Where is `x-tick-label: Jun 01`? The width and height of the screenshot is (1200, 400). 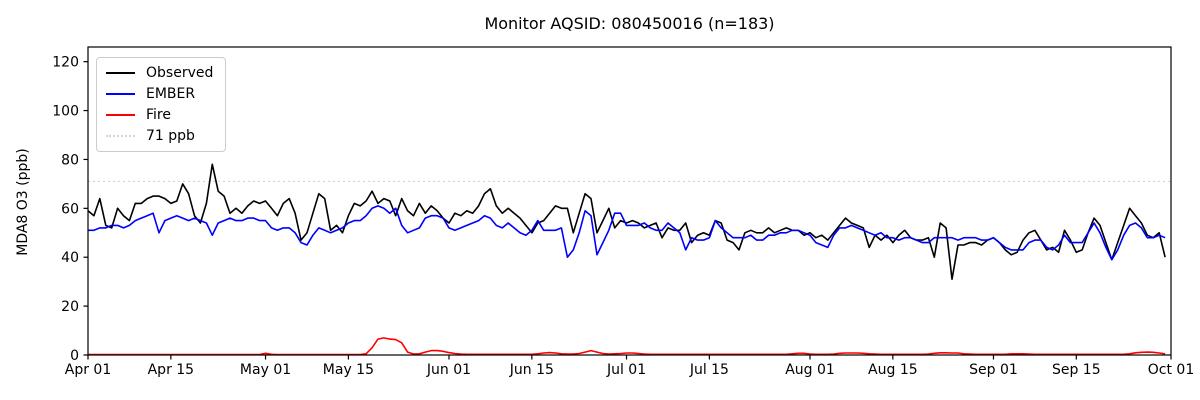 x-tick-label: Jun 01 is located at coordinates (448, 370).